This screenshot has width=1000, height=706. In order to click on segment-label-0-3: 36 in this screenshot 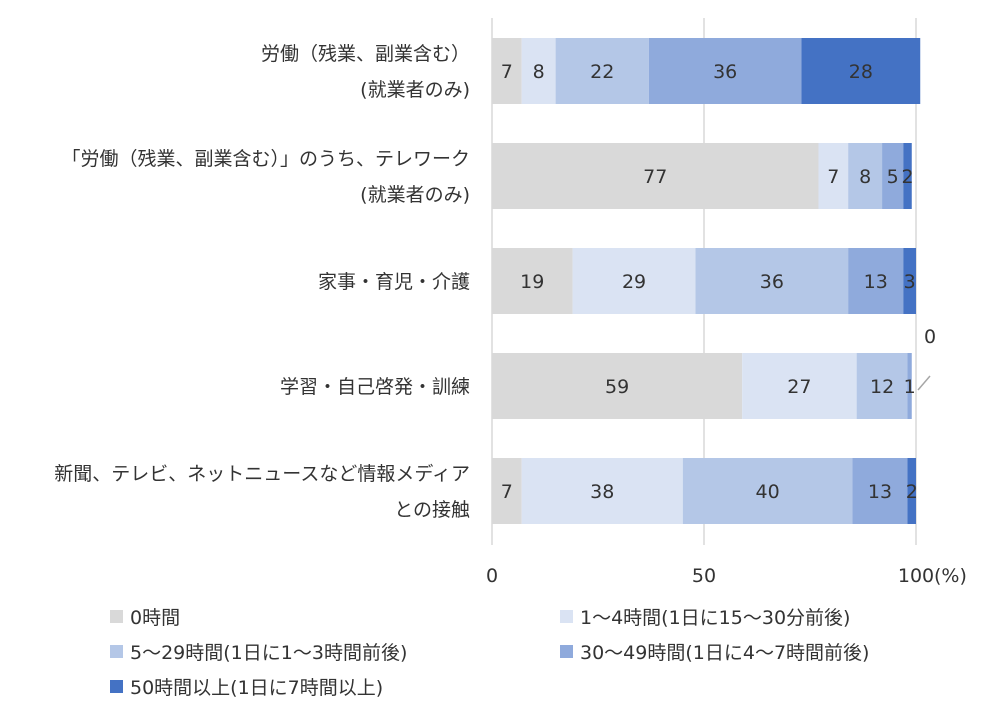, I will do `click(725, 72)`.